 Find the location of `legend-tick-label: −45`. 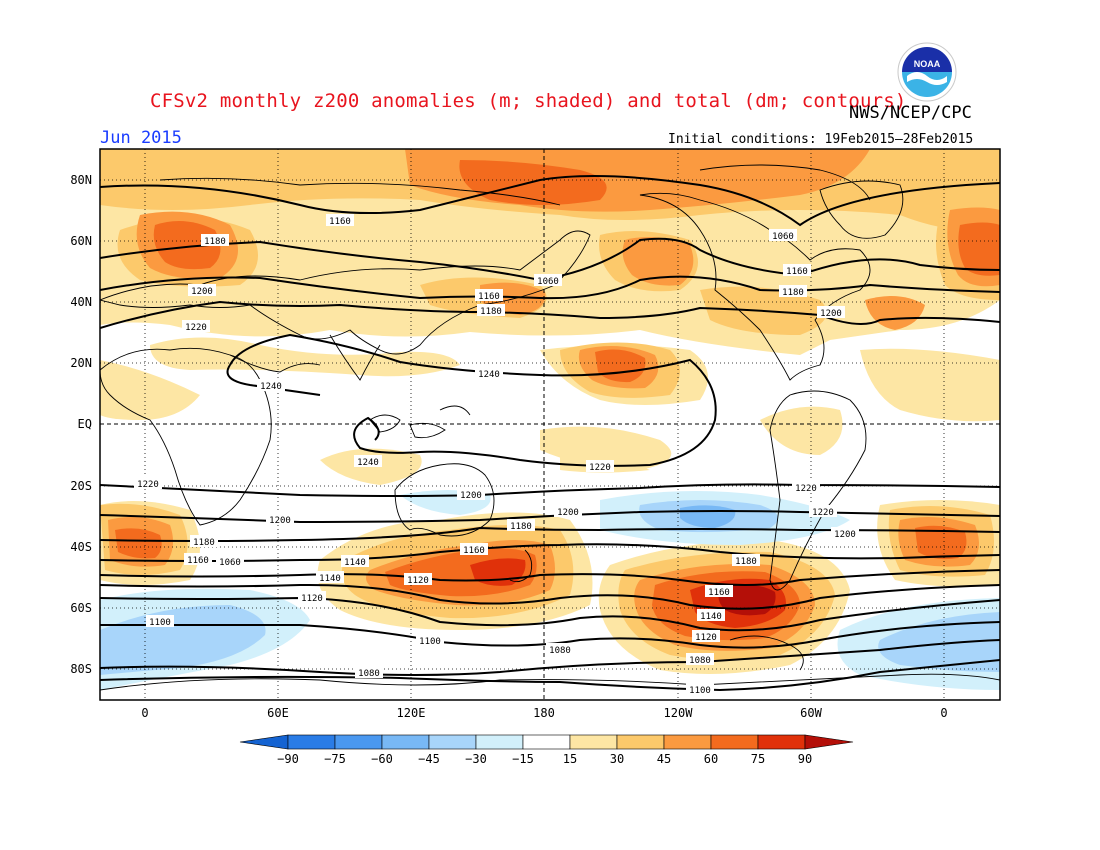

legend-tick-label: −45 is located at coordinates (429, 759).